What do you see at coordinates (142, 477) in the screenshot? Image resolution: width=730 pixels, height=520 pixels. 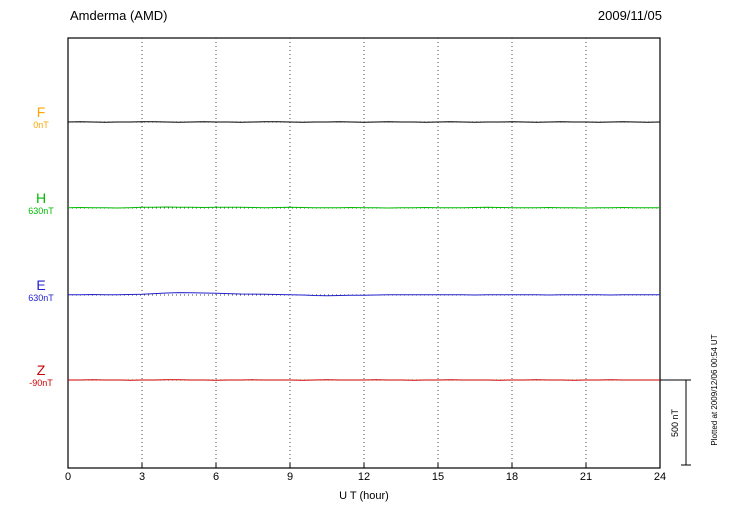 I see `x-tick-label: 3` at bounding box center [142, 477].